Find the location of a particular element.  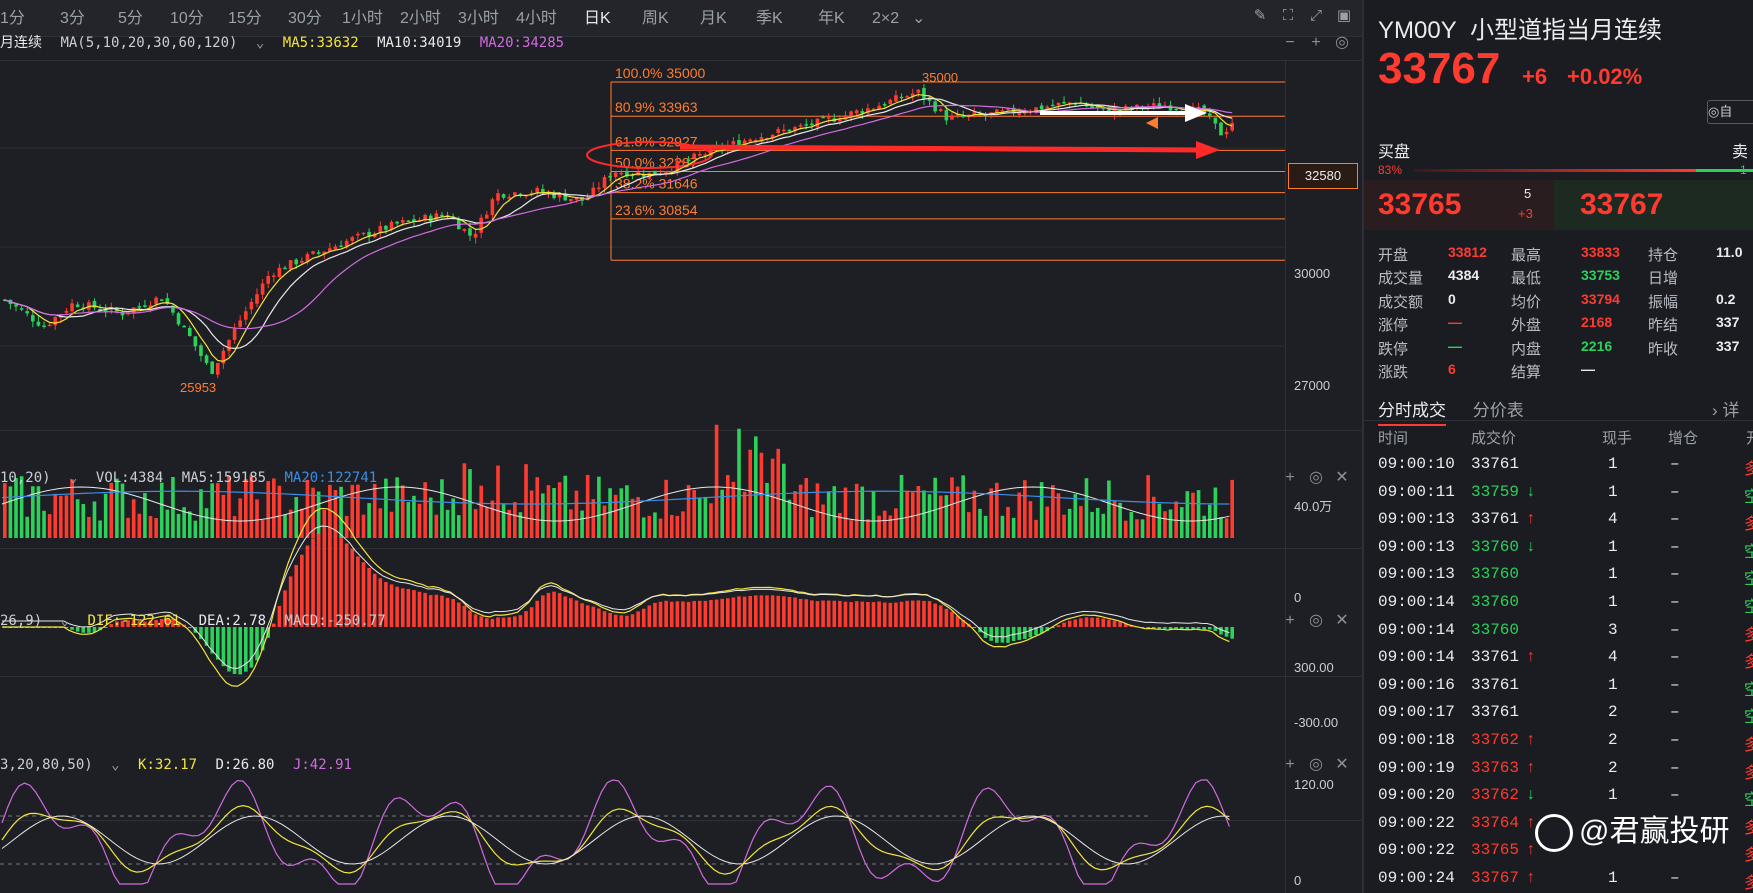

trade-row: 09:00:22 33765 ↑ 多 is located at coordinates (1565, 855).